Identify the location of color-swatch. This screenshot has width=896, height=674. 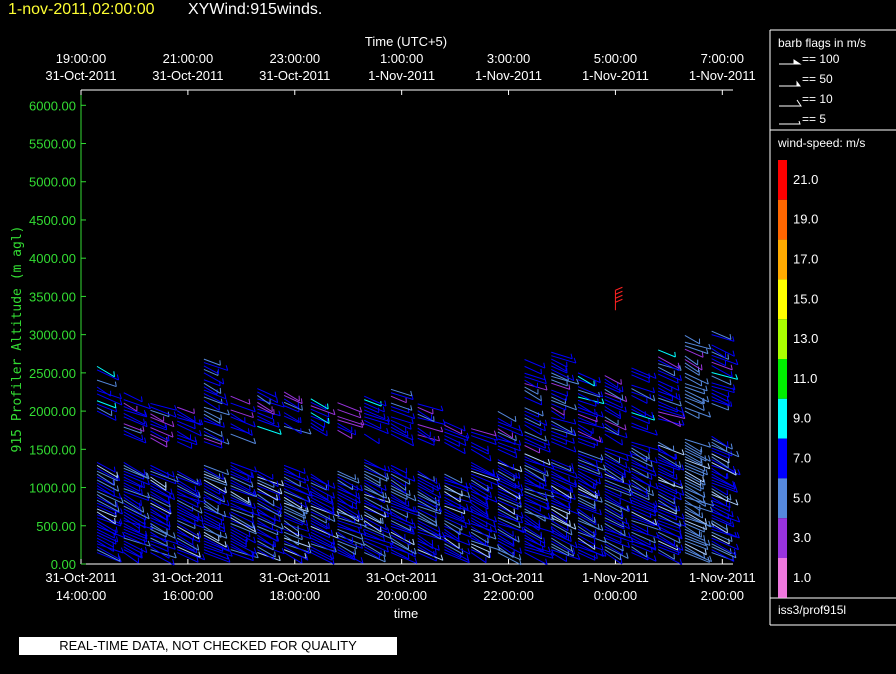
(782, 379).